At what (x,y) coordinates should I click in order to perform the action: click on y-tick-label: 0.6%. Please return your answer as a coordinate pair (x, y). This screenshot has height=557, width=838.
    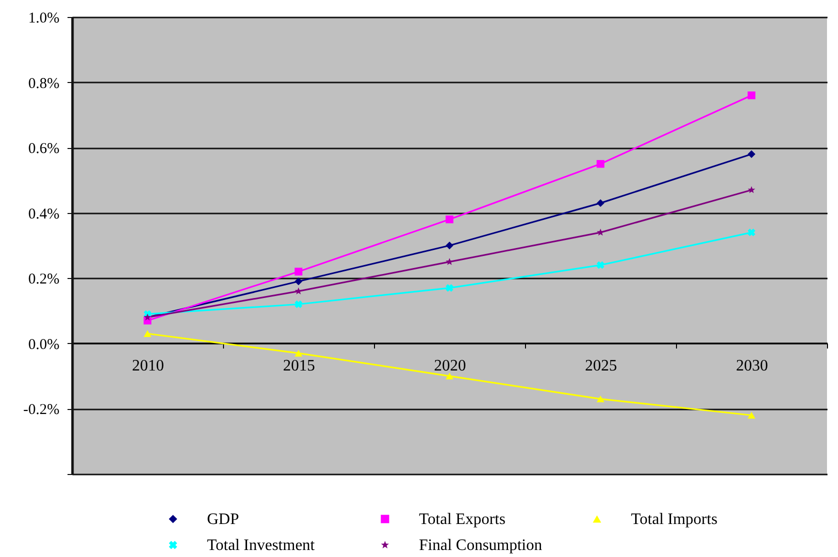
    Looking at the image, I should click on (44, 149).